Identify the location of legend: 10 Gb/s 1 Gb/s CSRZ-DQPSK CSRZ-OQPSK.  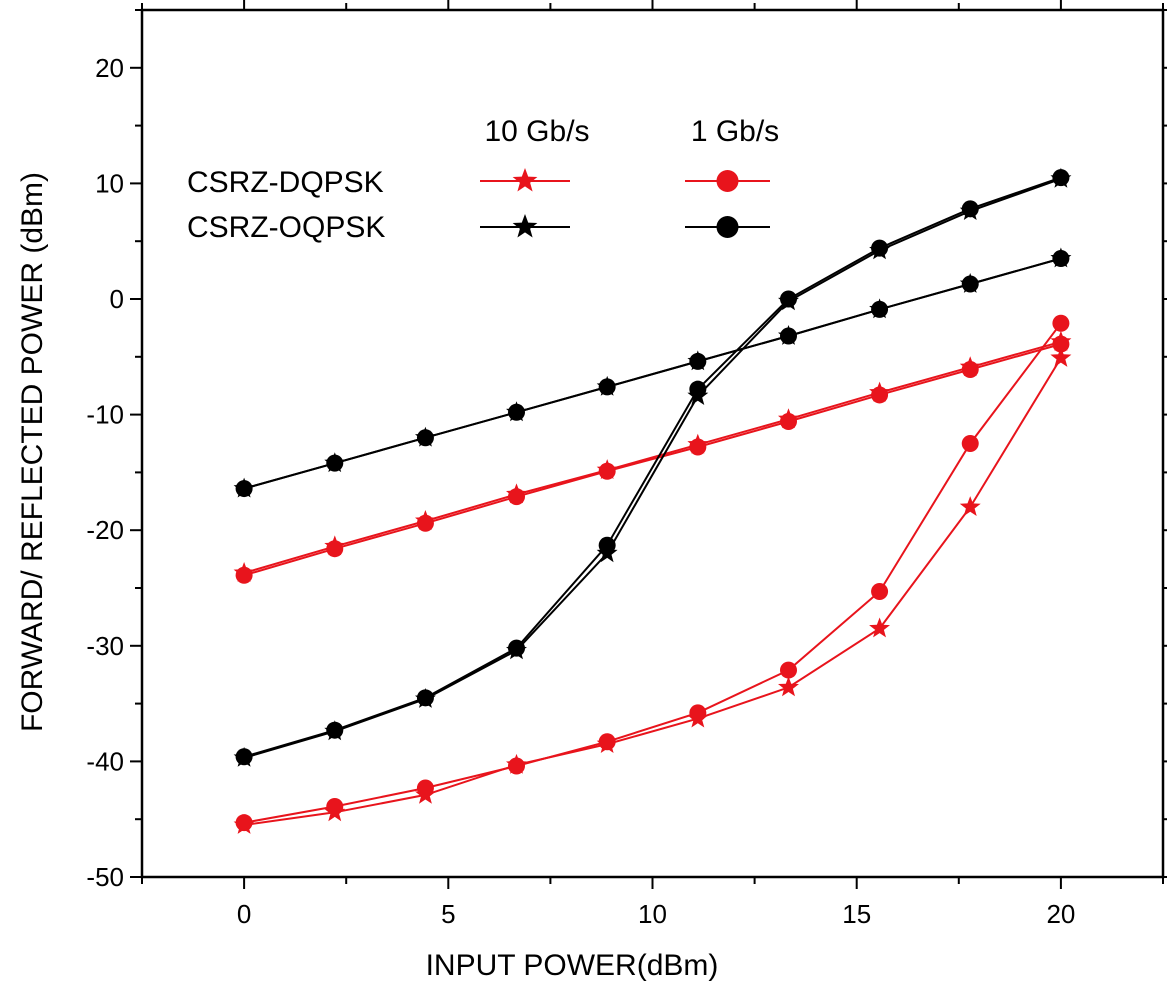
(483, 179).